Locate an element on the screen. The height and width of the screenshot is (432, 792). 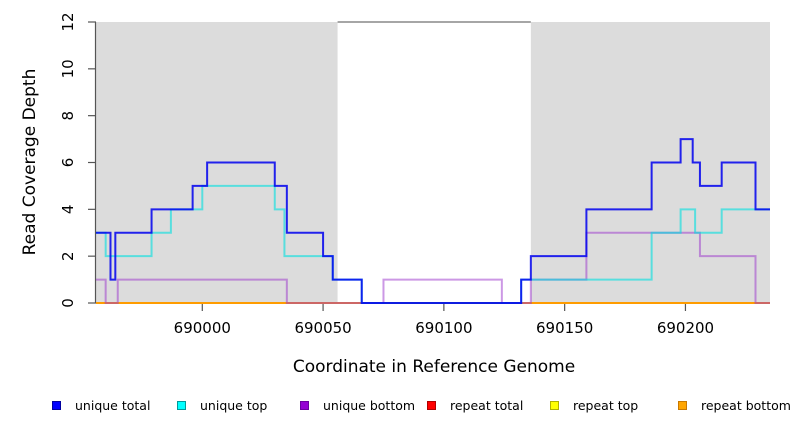
legend-label: repeat bottom is located at coordinates (746, 405).